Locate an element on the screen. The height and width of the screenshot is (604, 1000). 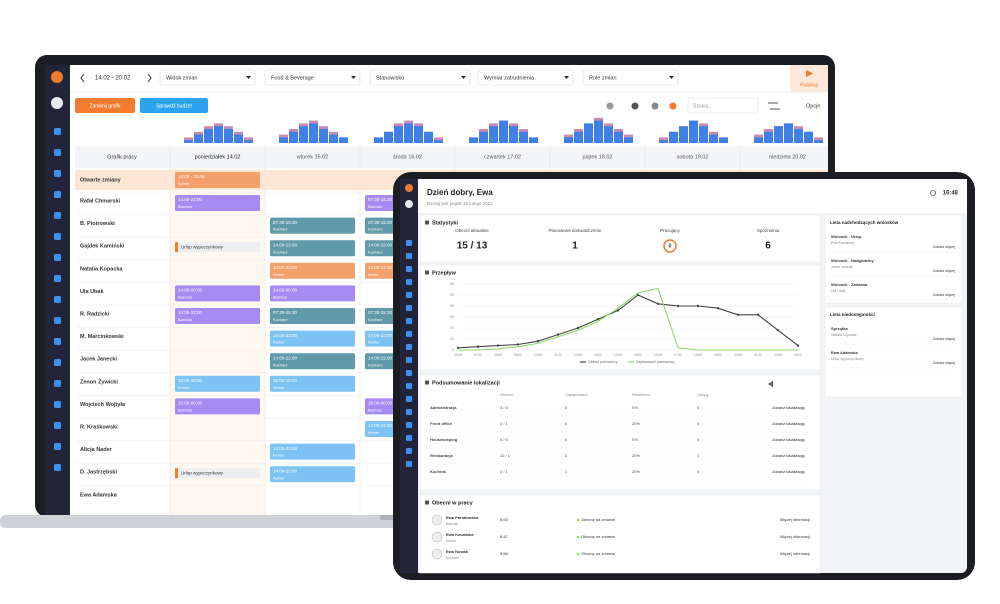
search-box is located at coordinates (723, 105).